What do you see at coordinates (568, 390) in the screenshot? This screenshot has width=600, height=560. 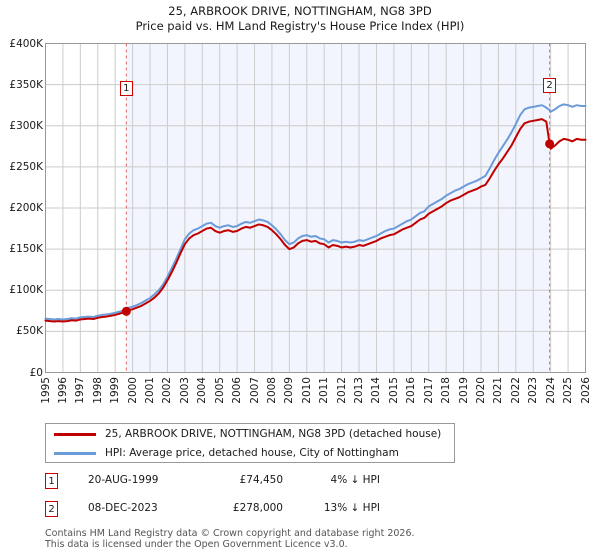 I see `x-axis-tick-label: 2025` at bounding box center [568, 390].